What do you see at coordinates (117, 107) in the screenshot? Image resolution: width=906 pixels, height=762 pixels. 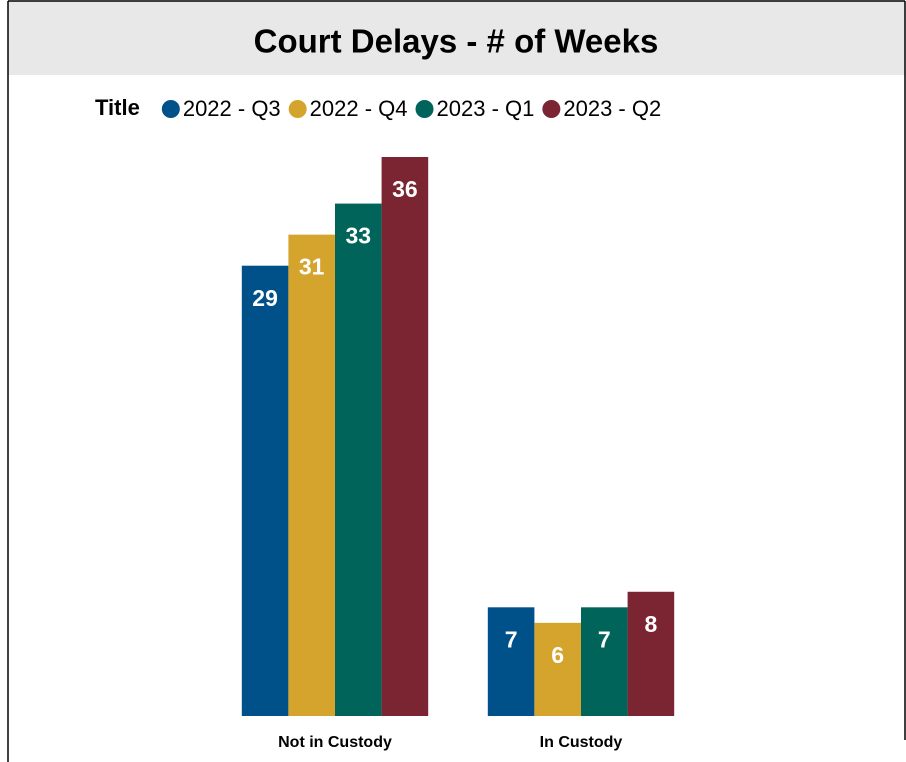 I see `legend-title: Title` at bounding box center [117, 107].